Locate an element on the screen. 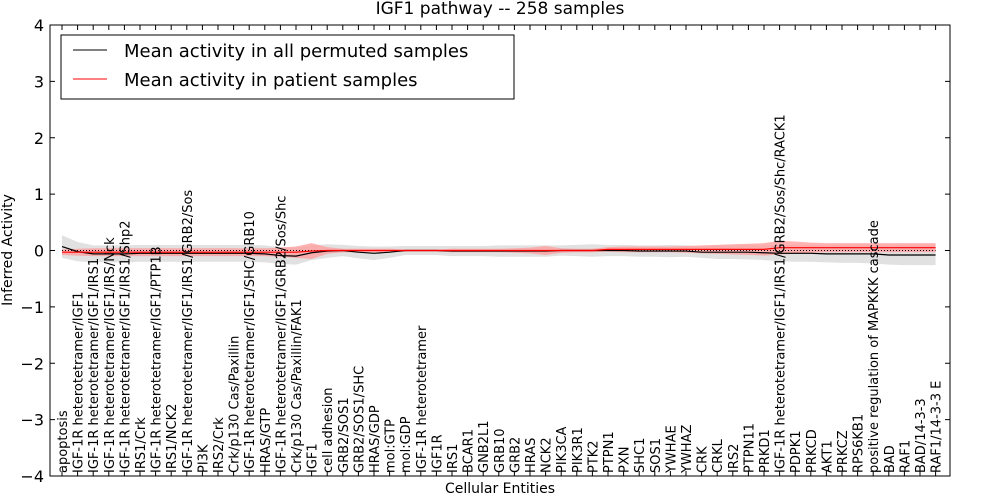 The image size is (1000, 504). y-tick-label: −2 is located at coordinates (32, 363).